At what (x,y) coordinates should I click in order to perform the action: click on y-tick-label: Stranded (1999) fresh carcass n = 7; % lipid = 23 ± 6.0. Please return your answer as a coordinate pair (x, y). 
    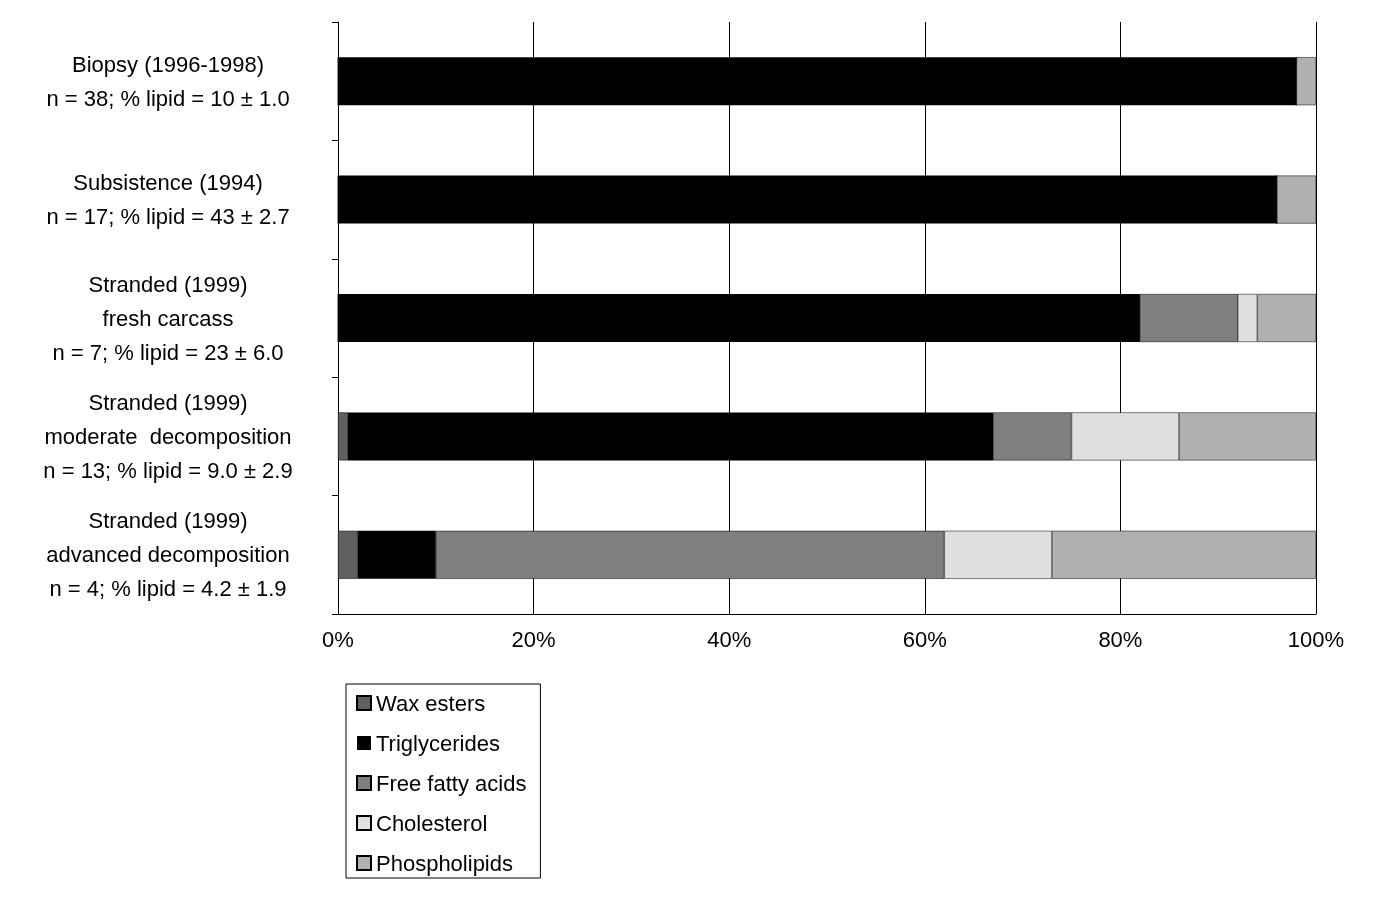
    Looking at the image, I should click on (168, 318).